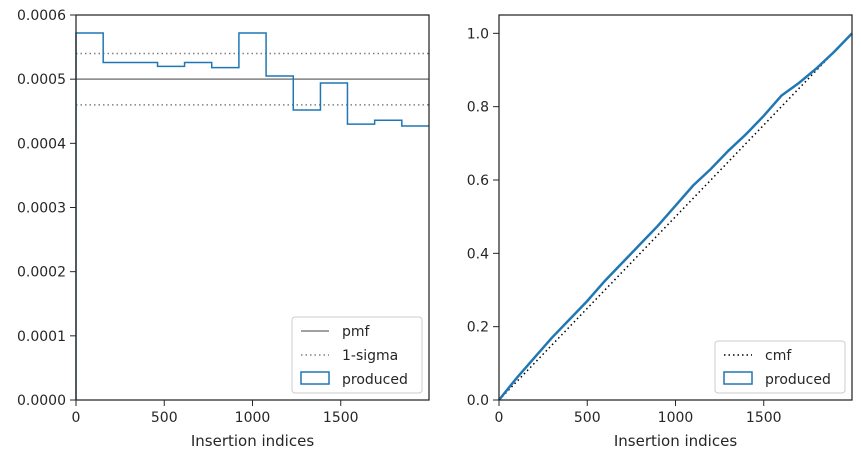  Describe the element at coordinates (315, 378) in the screenshot. I see `pmf-legend-produced-swatch` at that location.